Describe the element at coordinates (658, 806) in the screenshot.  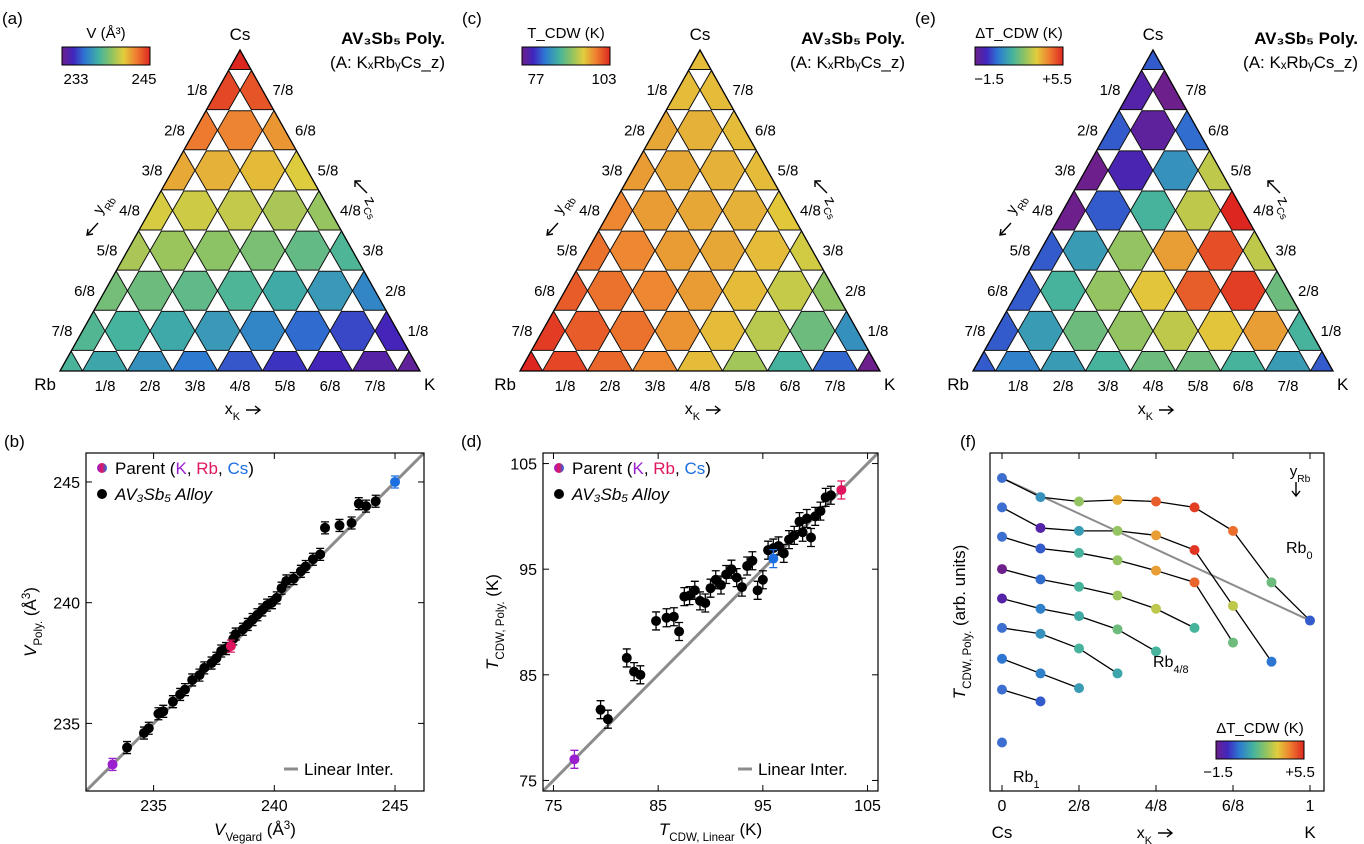
I see `x-tick-label: 85` at that location.